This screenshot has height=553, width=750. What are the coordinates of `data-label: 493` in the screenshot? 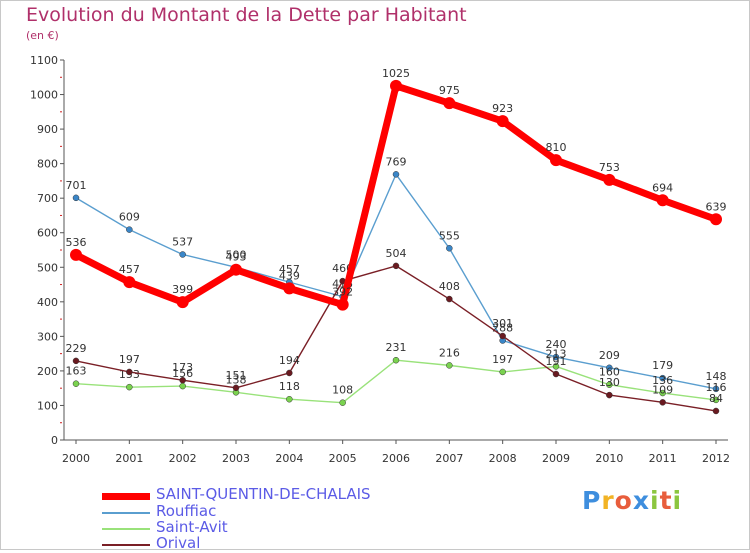 It's located at (236, 257).